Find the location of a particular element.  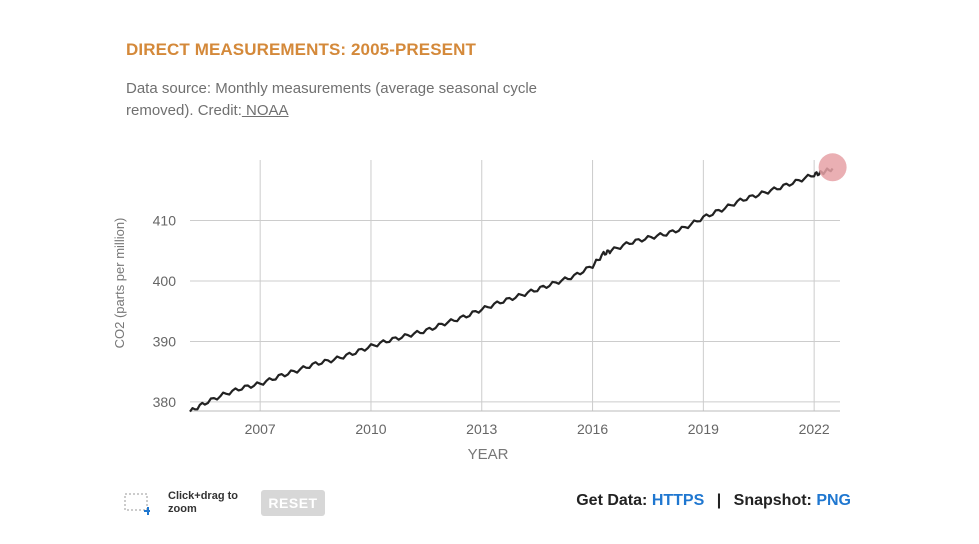

y-tick-label: 400 is located at coordinates (165, 281).